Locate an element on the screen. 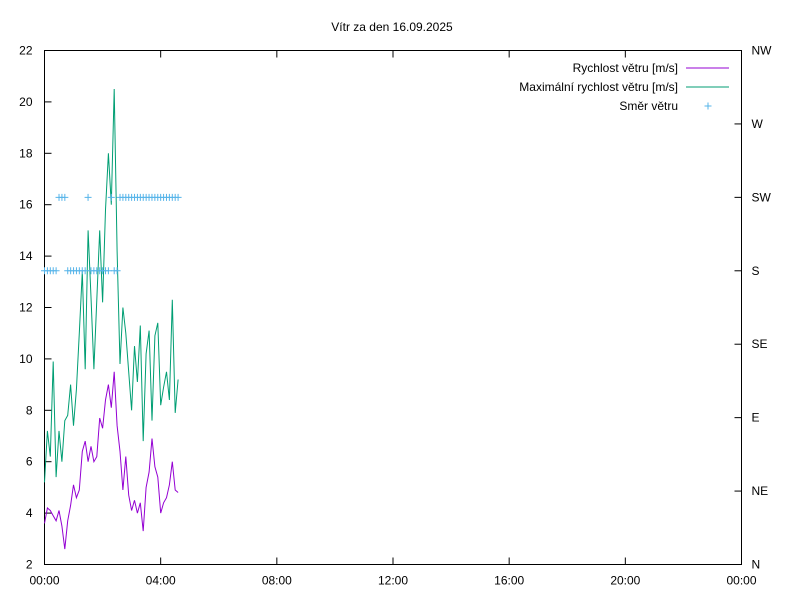  legend-label: Maximální rychlost větru [m/s] is located at coordinates (598, 87).